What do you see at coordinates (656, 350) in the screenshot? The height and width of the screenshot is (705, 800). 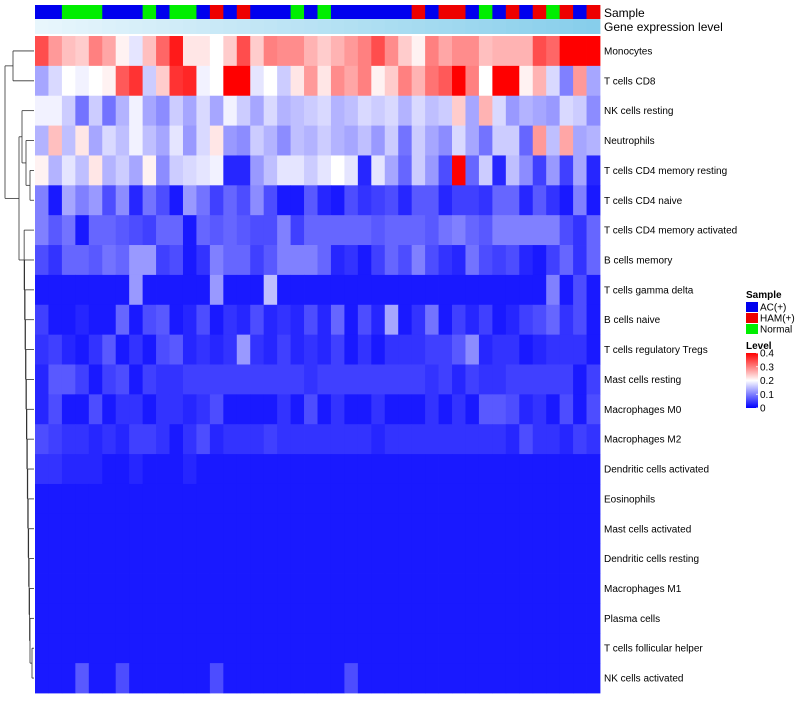 I see `row-label: T cells regulatory Tregs` at bounding box center [656, 350].